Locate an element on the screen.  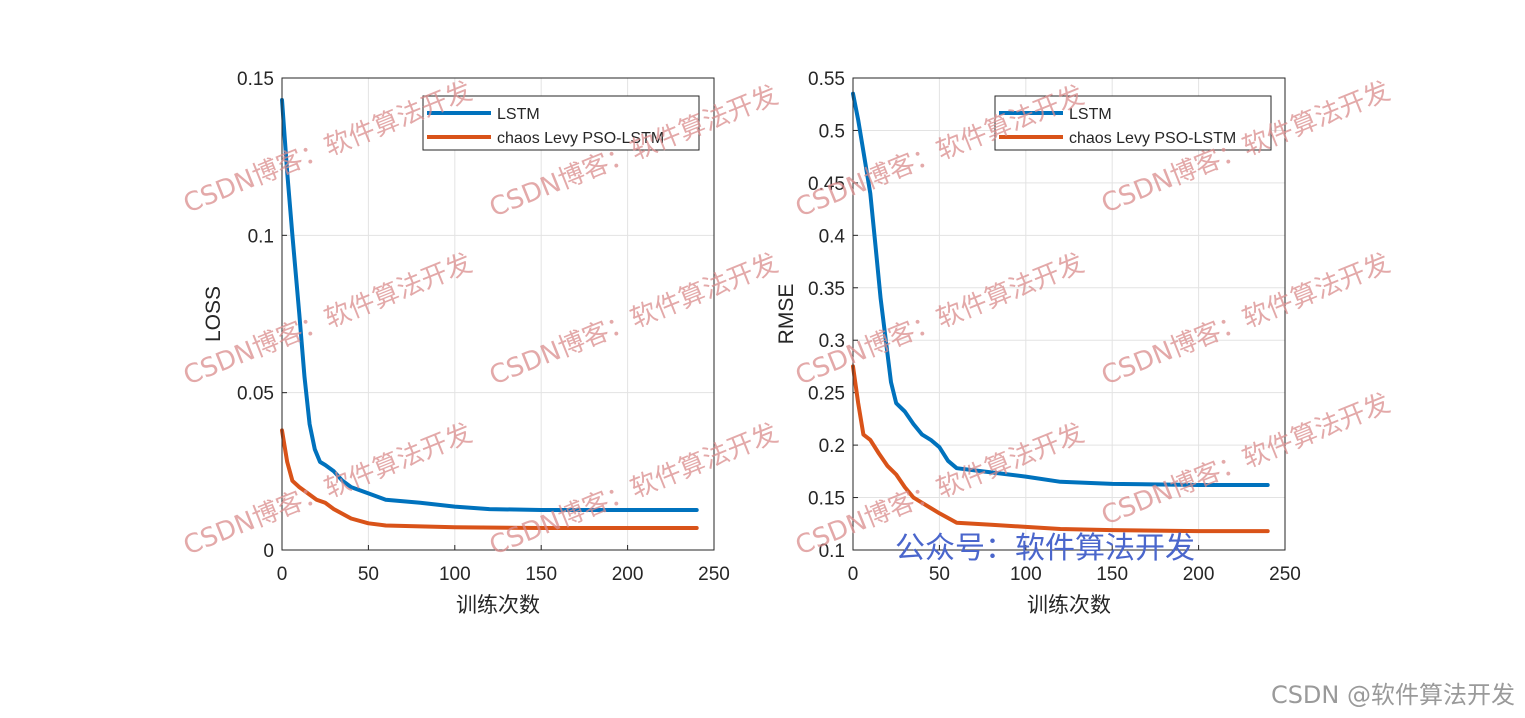
y-tick-label: 0.3 is located at coordinates (832, 341).